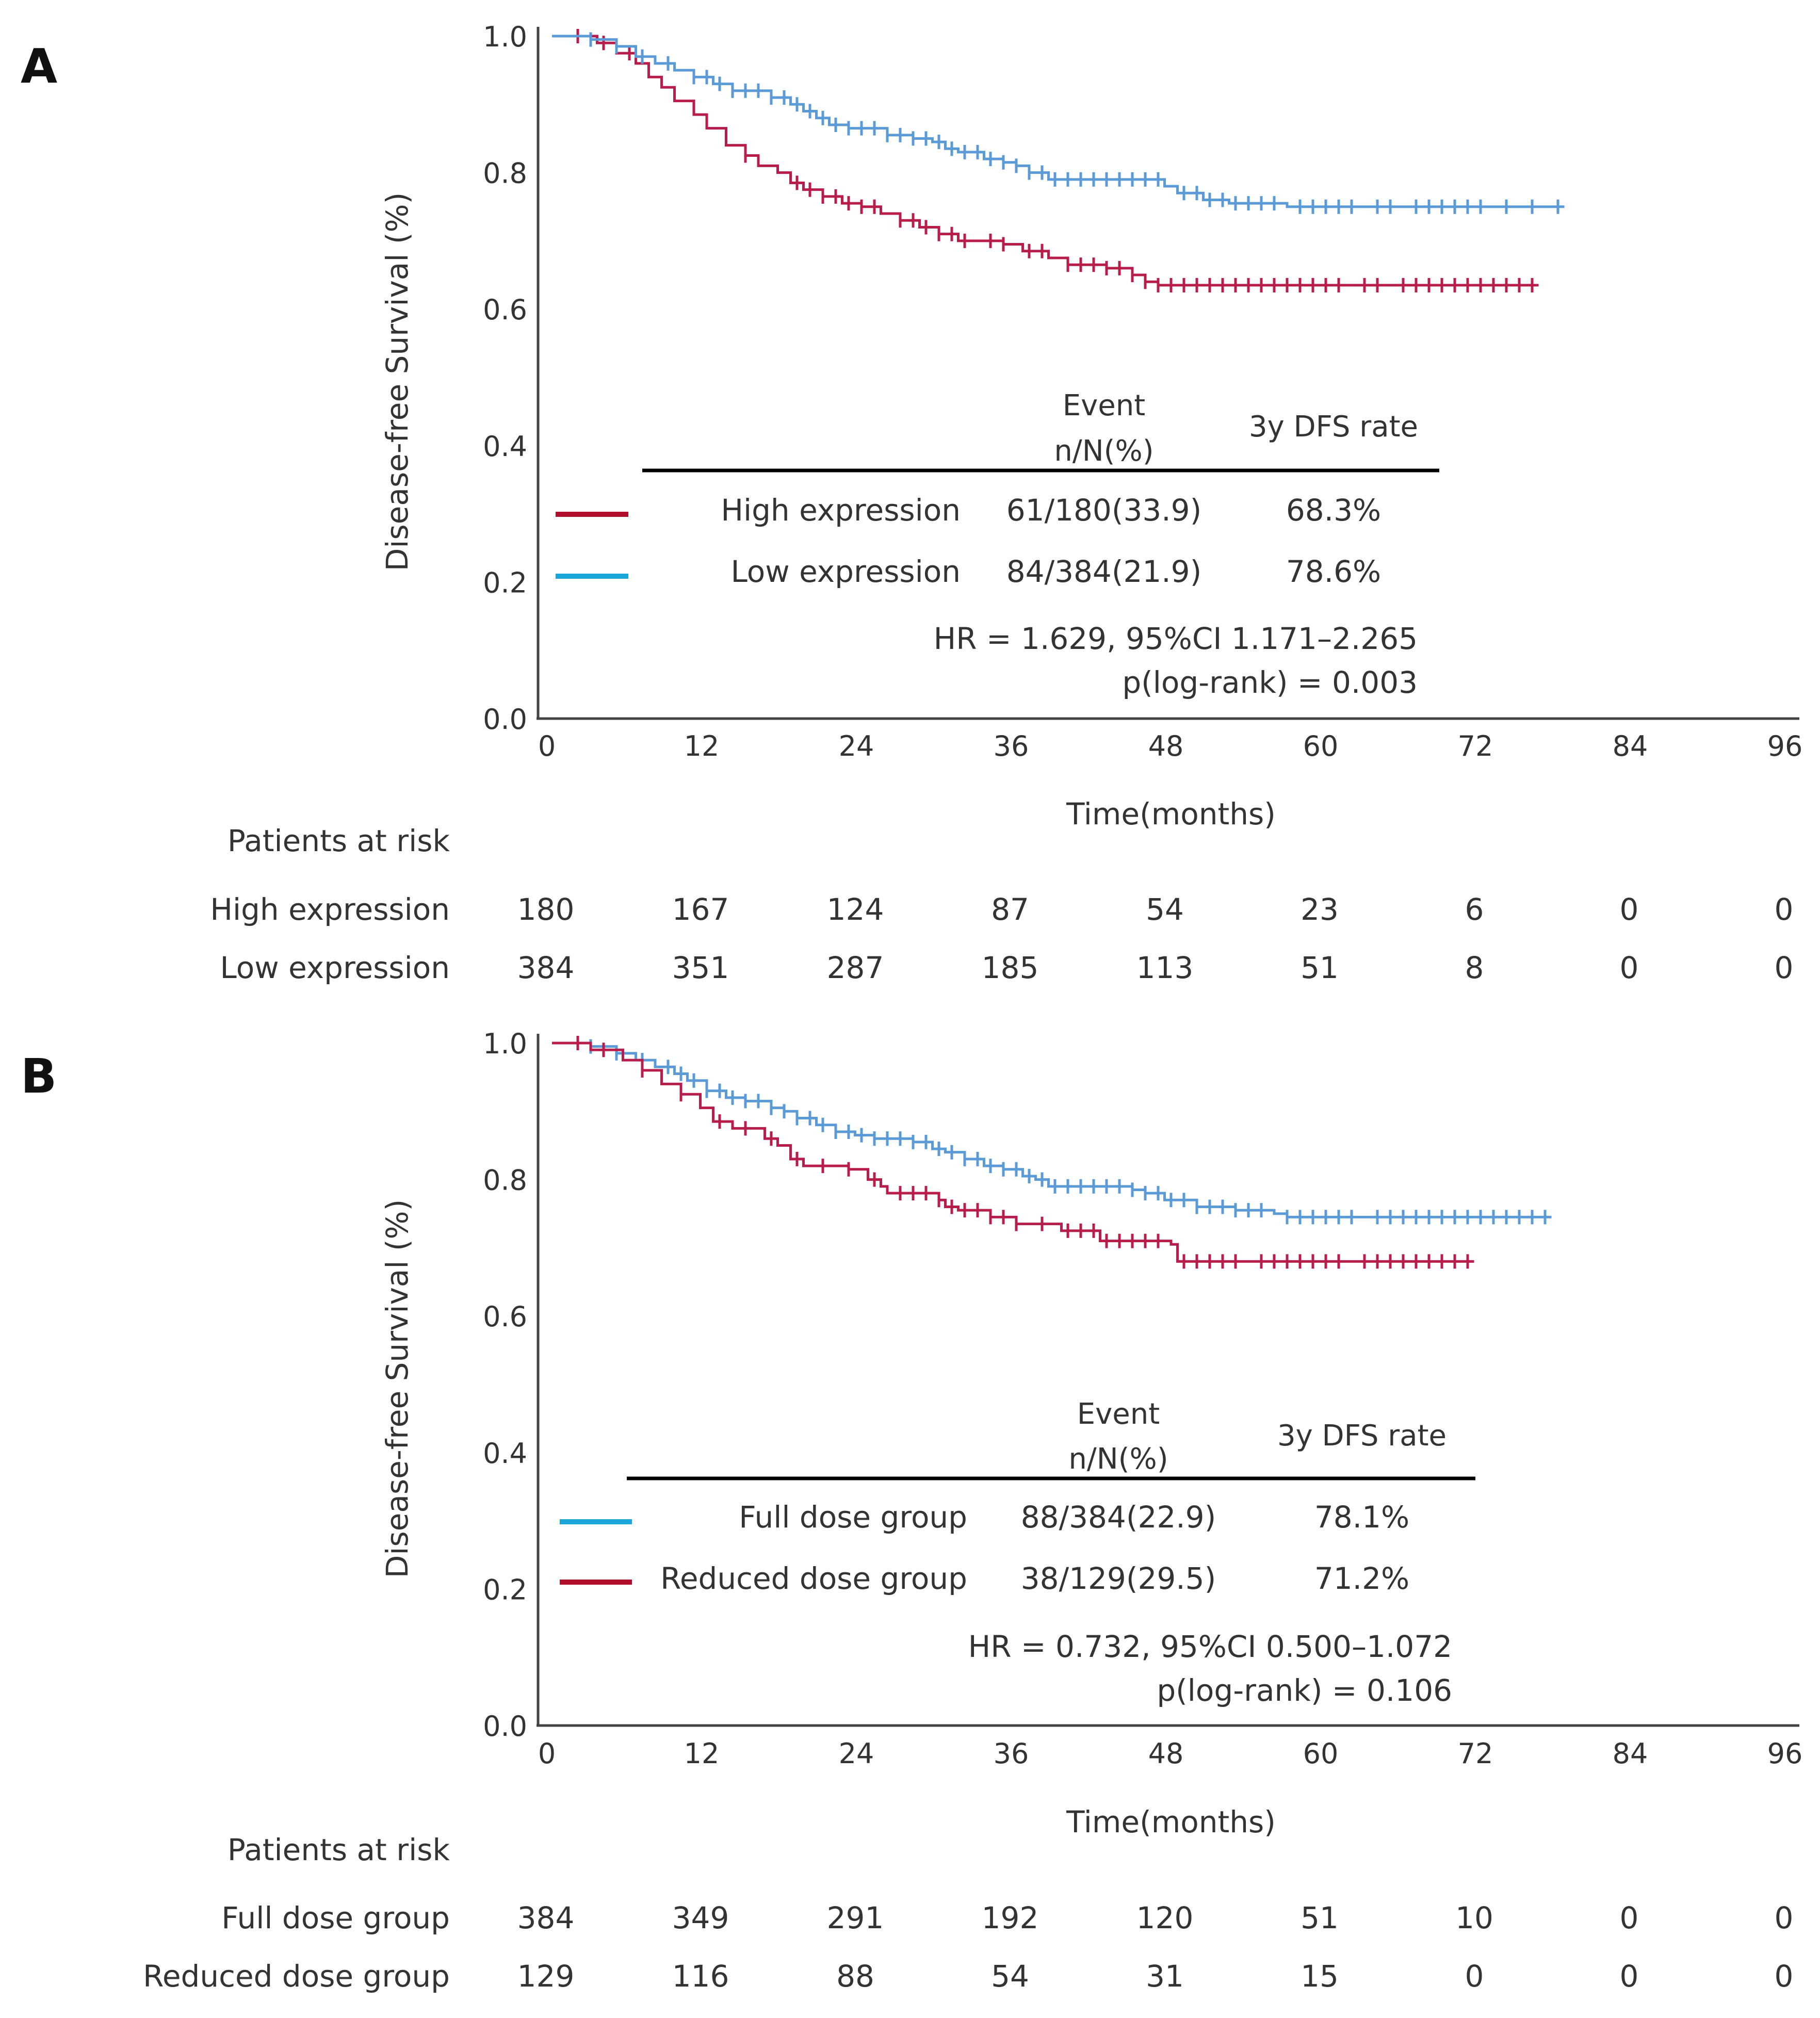 The image size is (1820, 2018). I want to click on risk-table-values: 384 349 291 192 120 51 10 0 0 129 116 88 54 31 15 0 0 0, so click(1156, 1947).